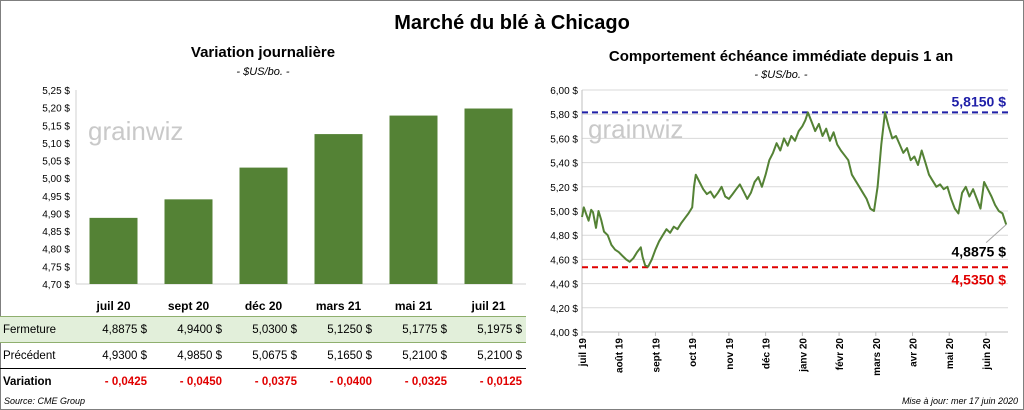  I want to click on line-y-tick-label: 5,40 $, so click(564, 164).